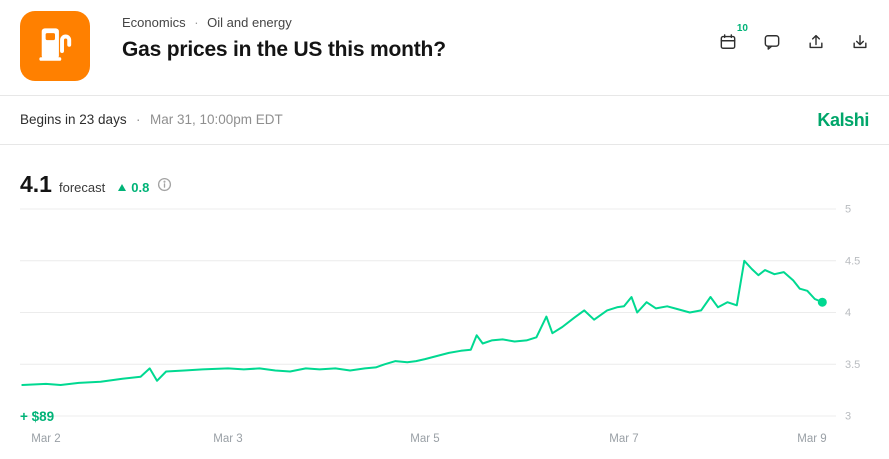 The width and height of the screenshot is (889, 459). What do you see at coordinates (852, 365) in the screenshot?
I see `svg-text: 3.5` at bounding box center [852, 365].